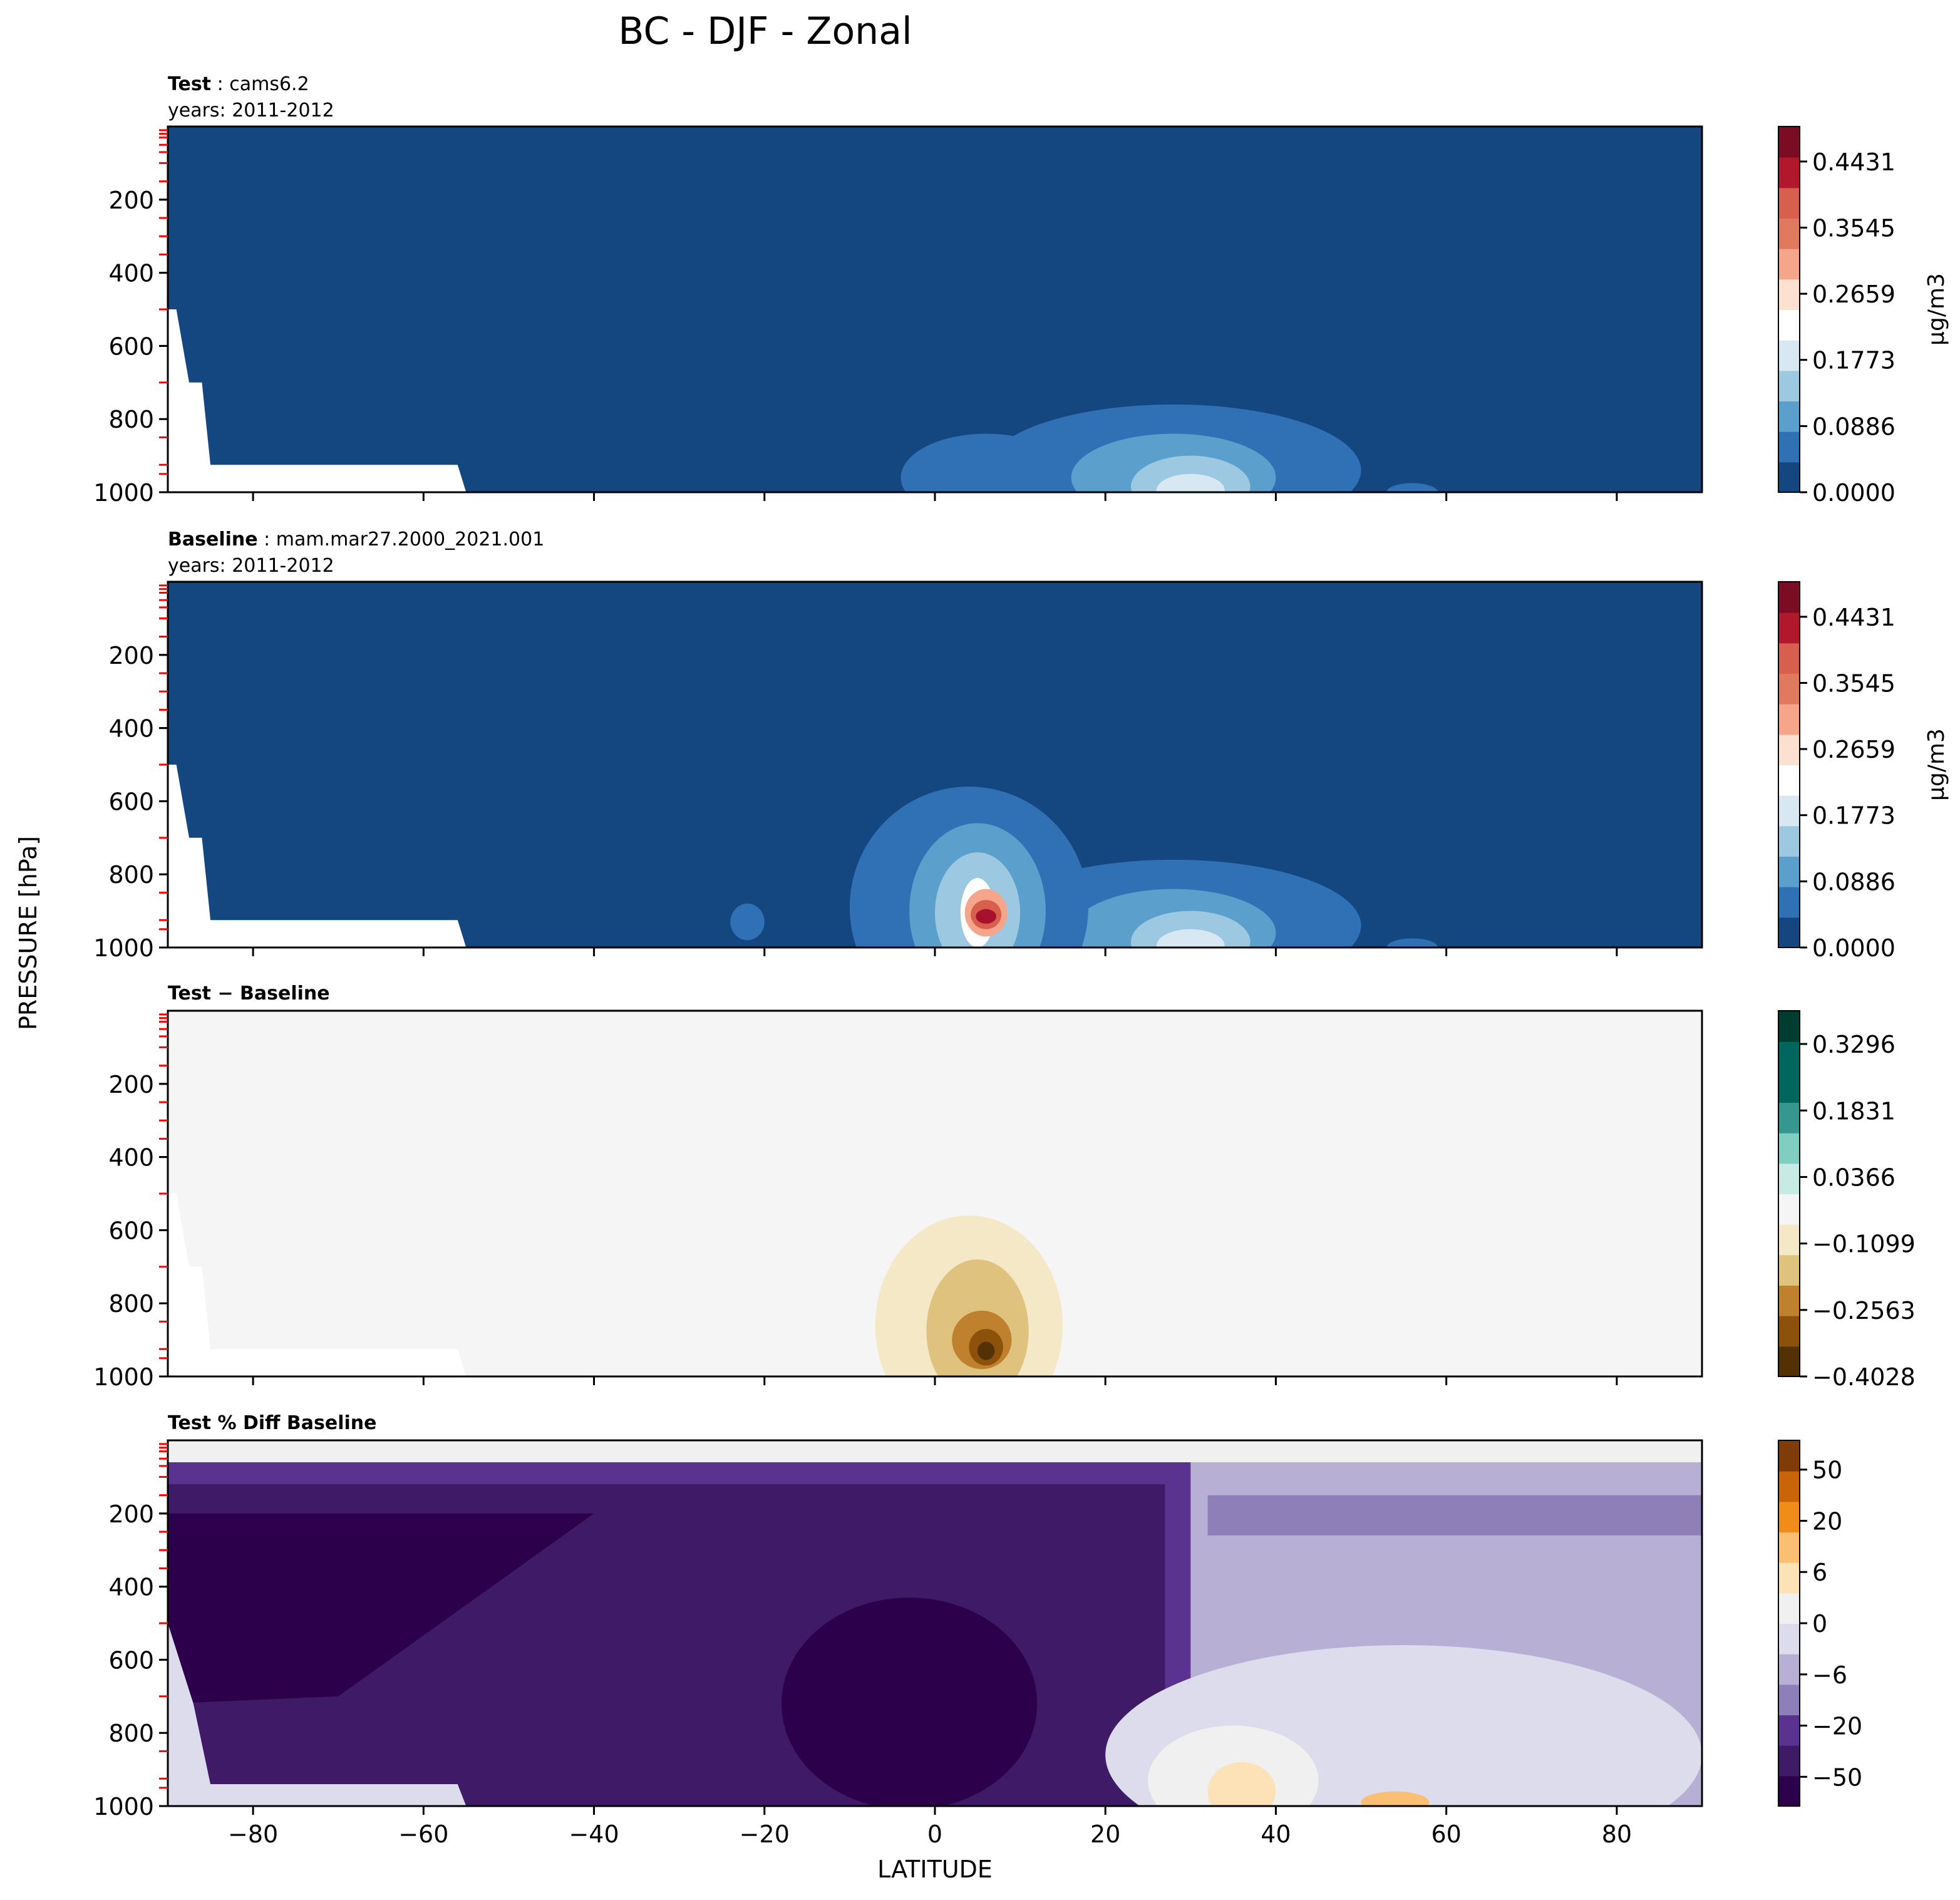 The width and height of the screenshot is (1960, 1900). Describe the element at coordinates (1241, 1784) in the screenshot. I see `contour-orange1` at that location.